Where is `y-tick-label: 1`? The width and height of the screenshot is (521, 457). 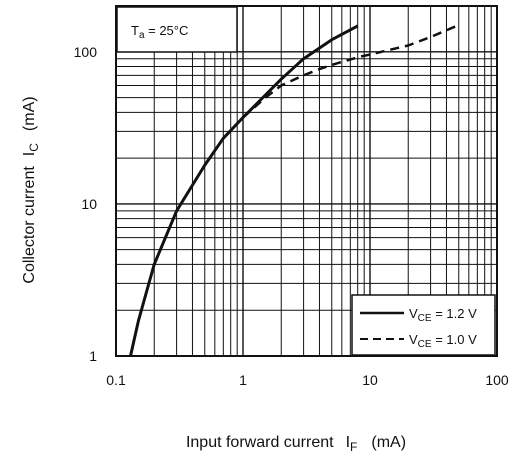
y-tick-label: 1 is located at coordinates (93, 356).